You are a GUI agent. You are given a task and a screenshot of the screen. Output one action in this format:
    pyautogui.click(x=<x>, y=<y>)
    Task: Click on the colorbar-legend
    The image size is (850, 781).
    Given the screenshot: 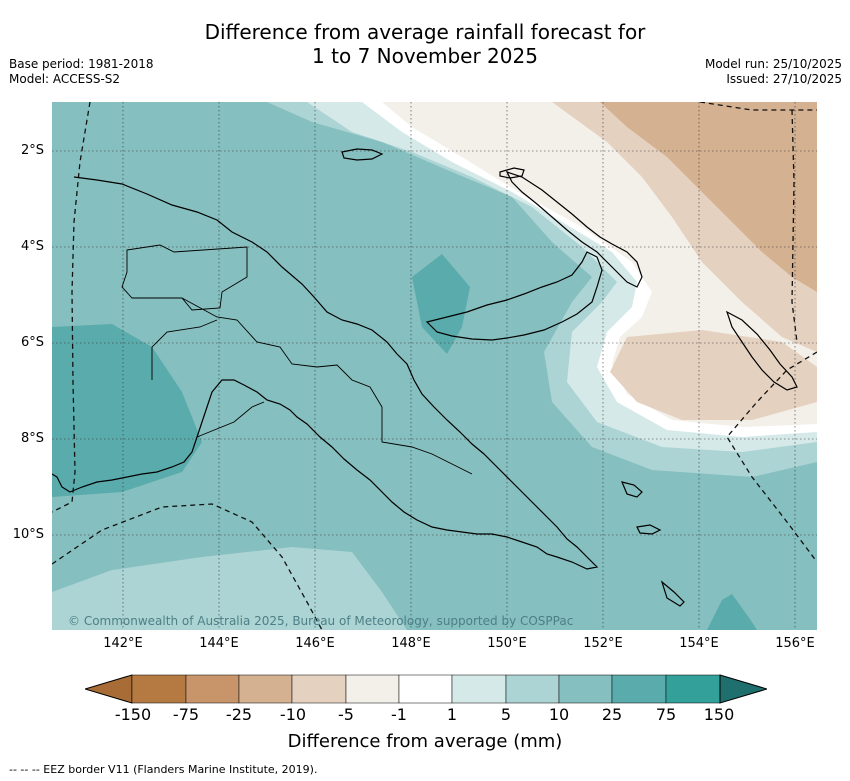 What is the action you would take?
    pyautogui.click(x=426, y=689)
    